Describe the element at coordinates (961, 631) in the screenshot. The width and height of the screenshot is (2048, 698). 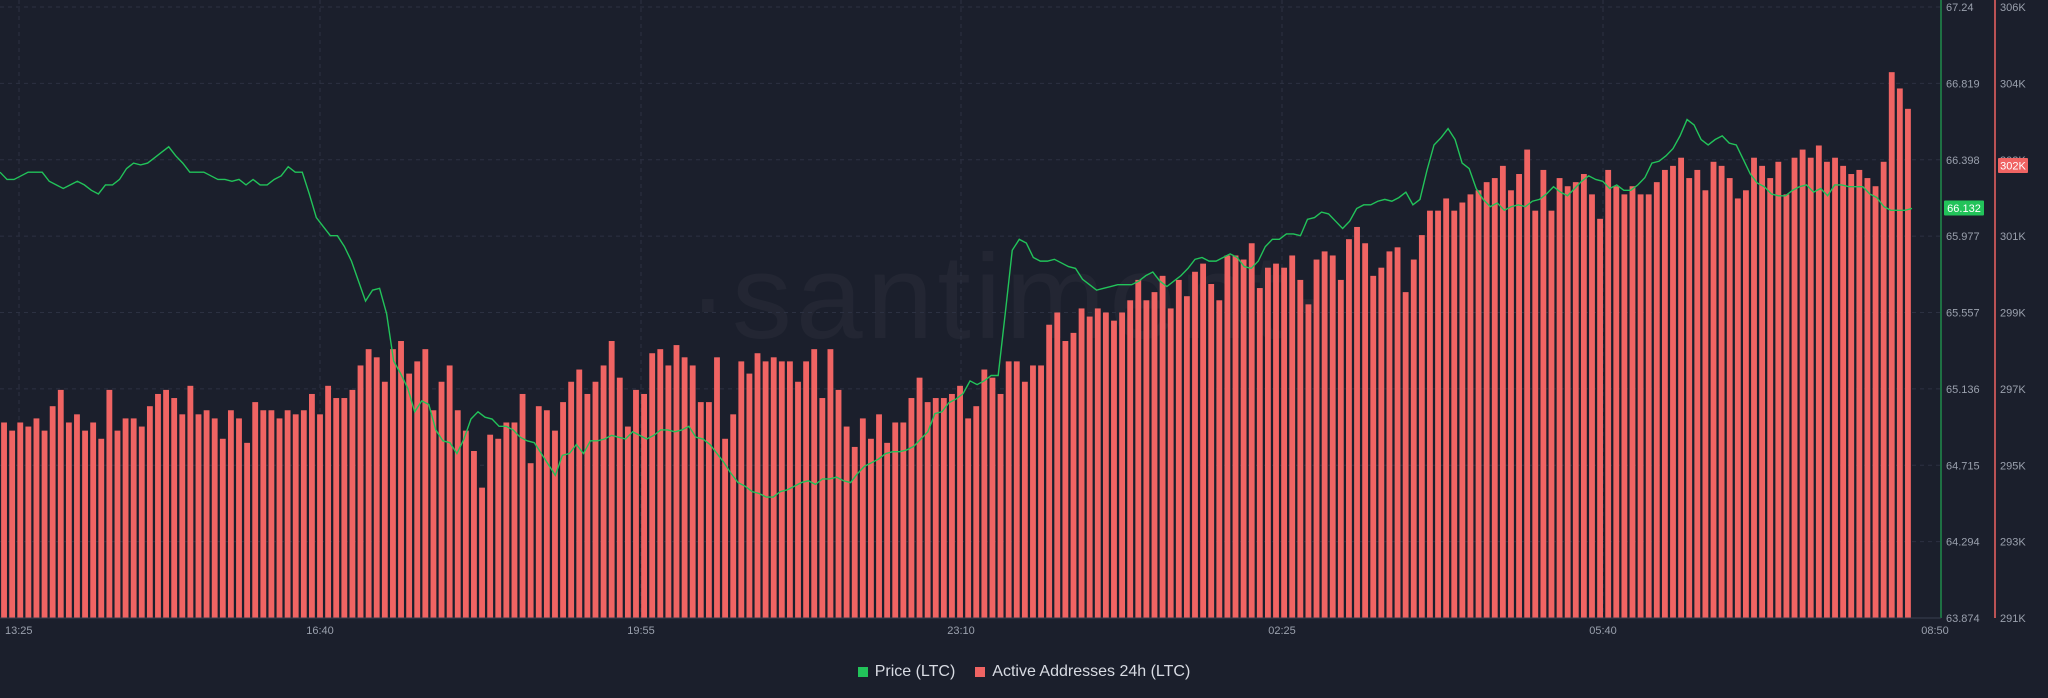
I see `x-tick-label: 23:10` at that location.